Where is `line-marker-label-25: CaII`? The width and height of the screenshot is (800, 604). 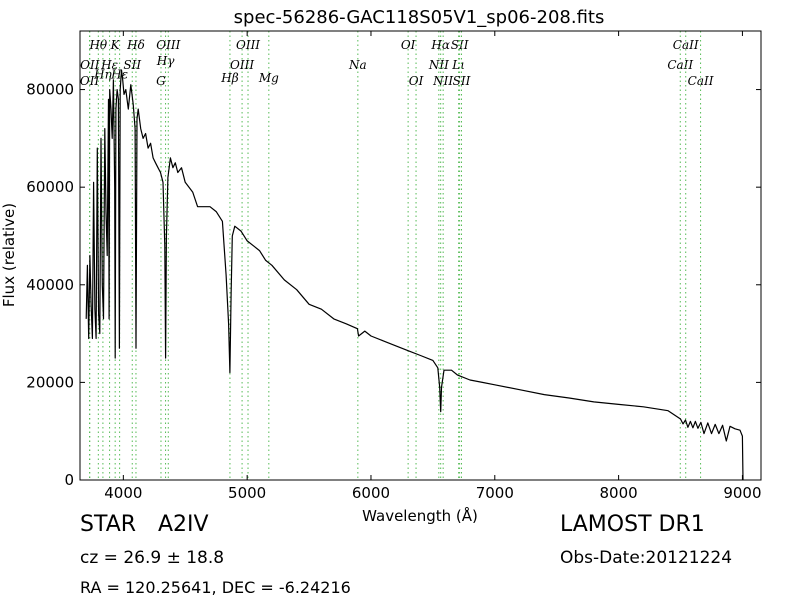 line-marker-label-25: CaII is located at coordinates (680, 65).